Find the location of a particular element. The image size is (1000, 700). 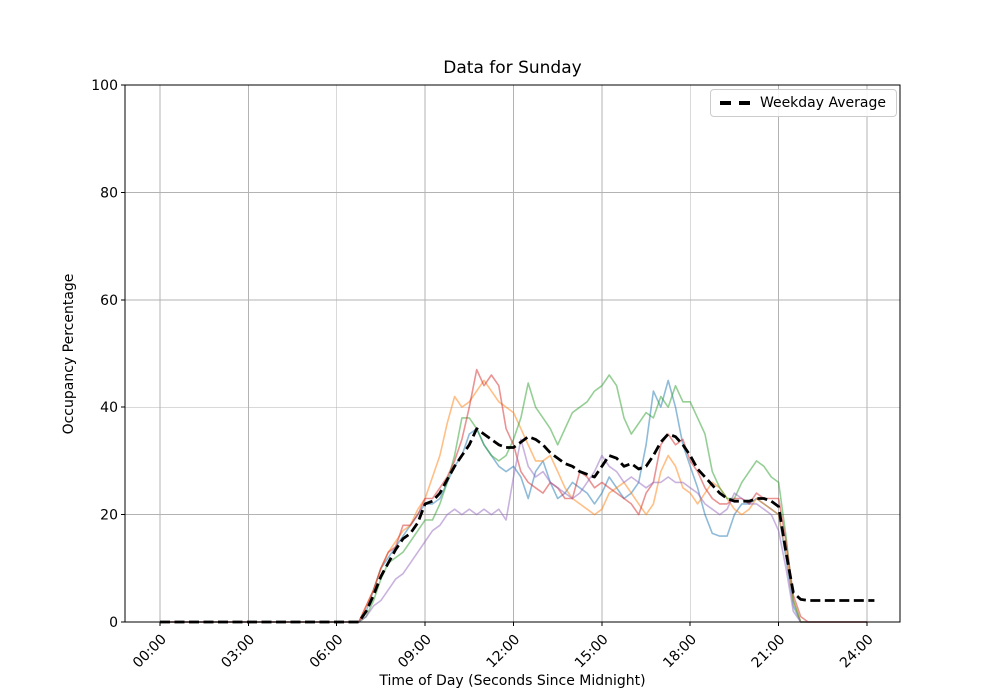

chart-title: Data for Sunday is located at coordinates (512, 68).